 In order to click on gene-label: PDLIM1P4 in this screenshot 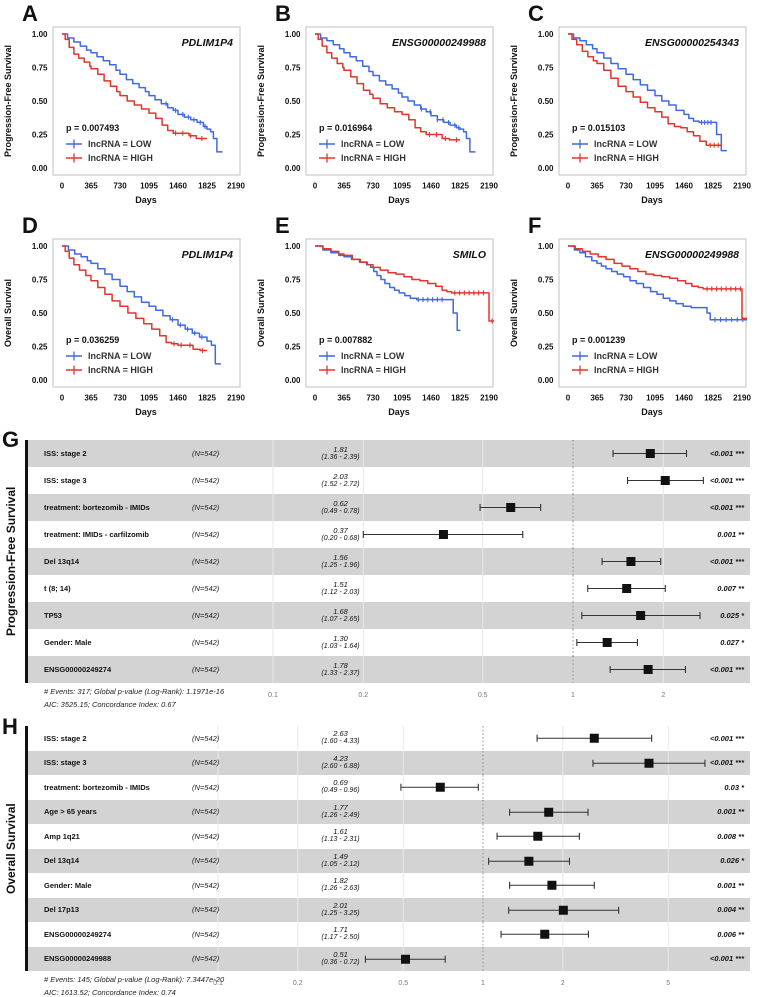, I will do `click(208, 255)`.